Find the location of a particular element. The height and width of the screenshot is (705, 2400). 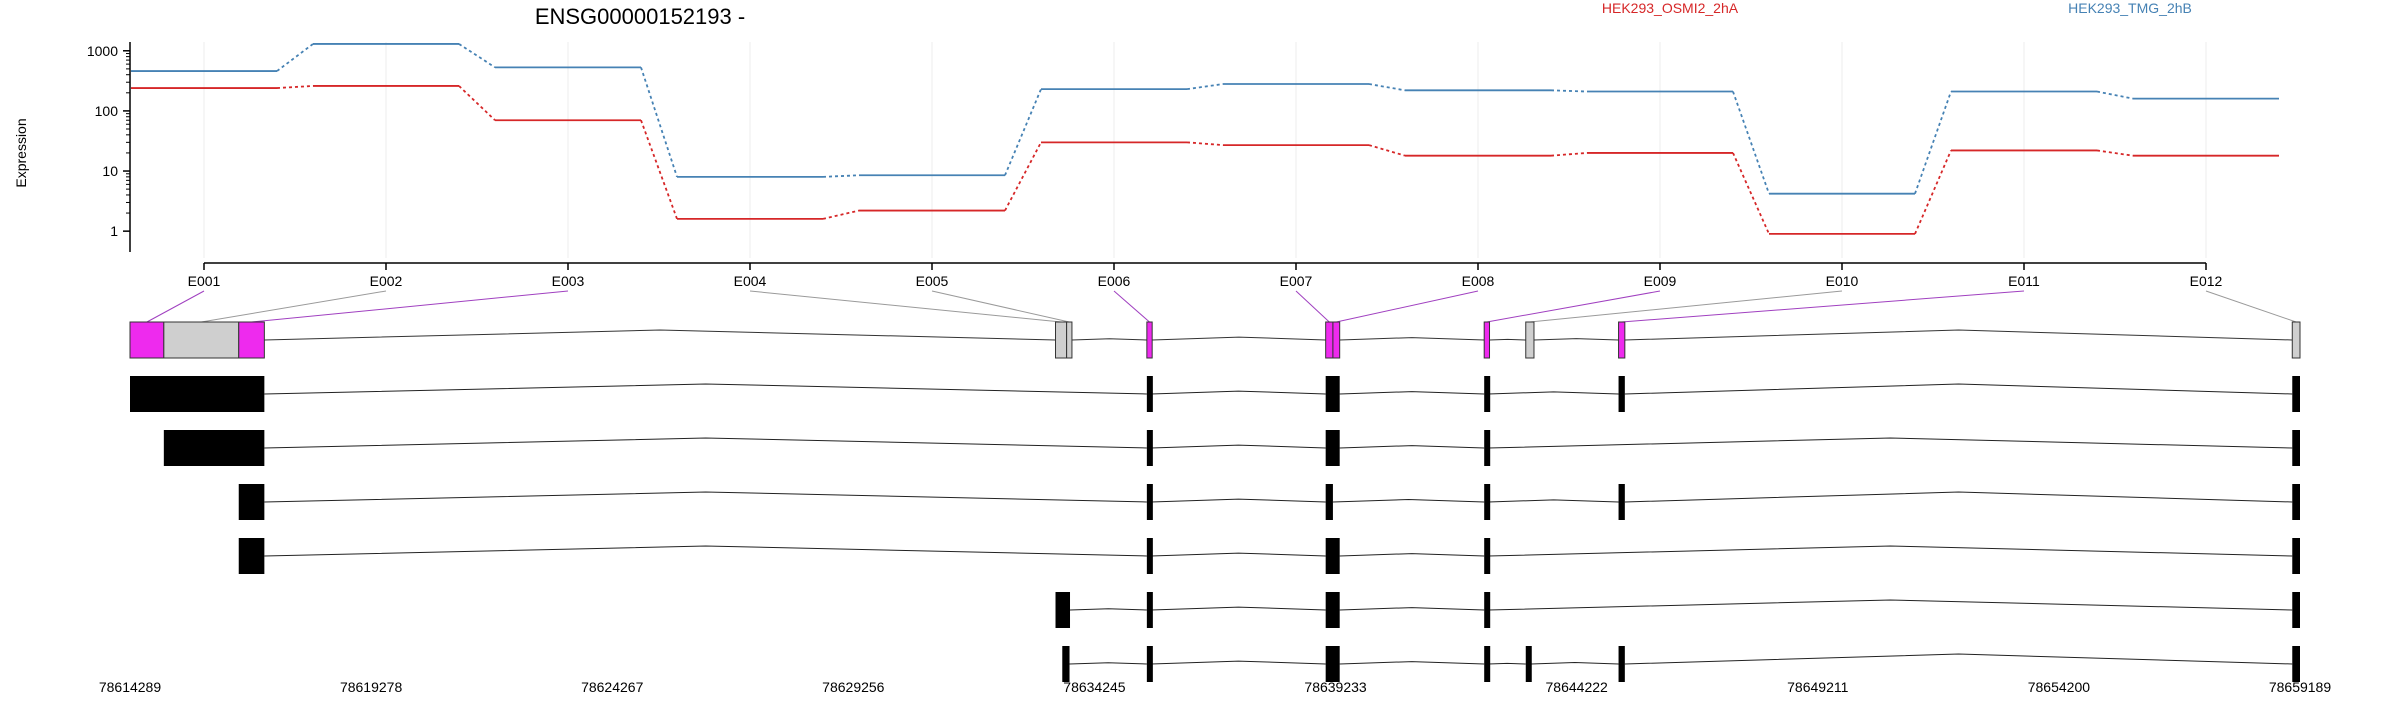

x-tick-label-E010: E010 is located at coordinates (1842, 281).